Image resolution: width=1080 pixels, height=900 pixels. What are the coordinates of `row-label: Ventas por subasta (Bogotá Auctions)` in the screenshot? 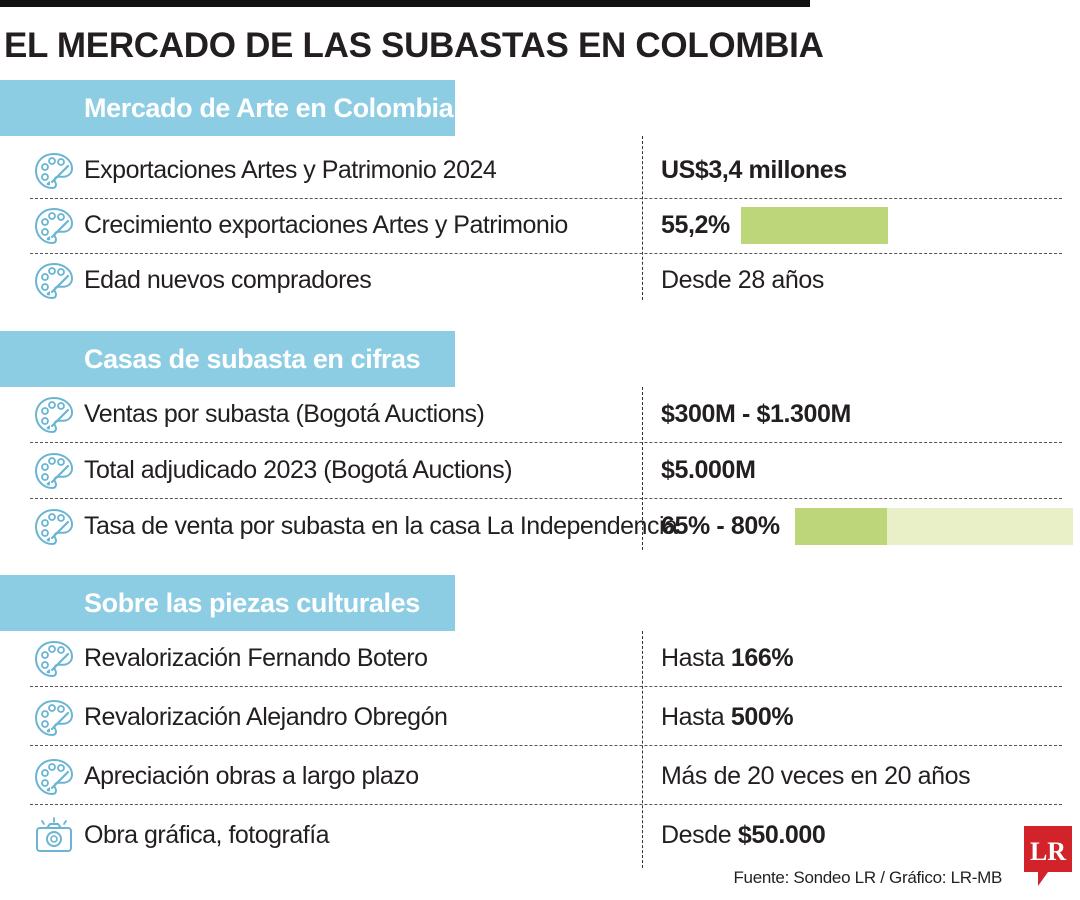 It's located at (284, 414).